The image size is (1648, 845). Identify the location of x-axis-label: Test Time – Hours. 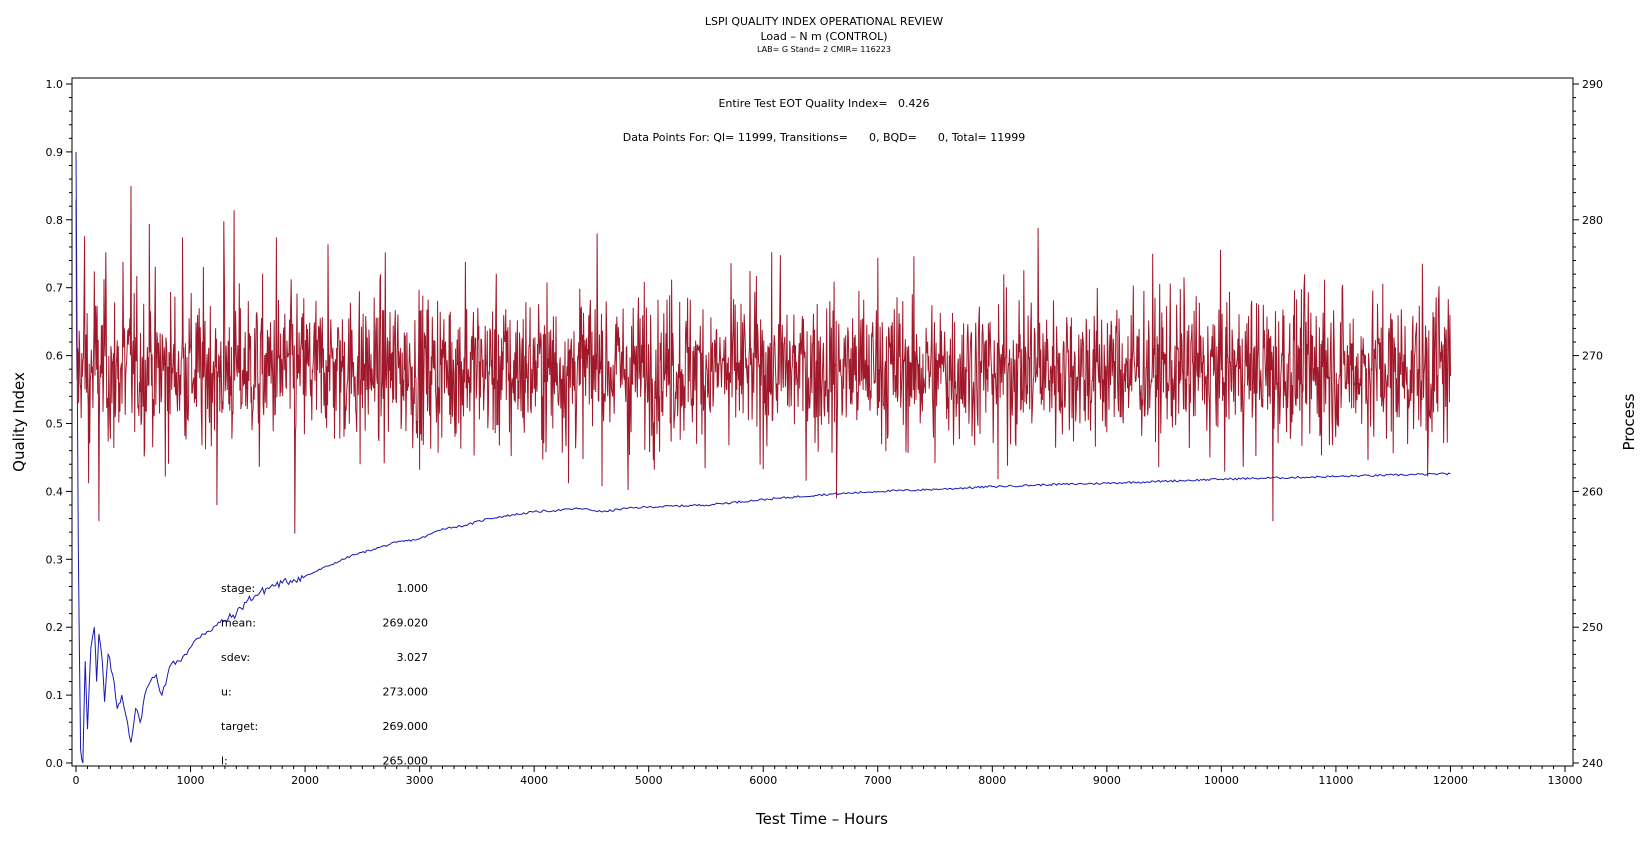
(821, 819).